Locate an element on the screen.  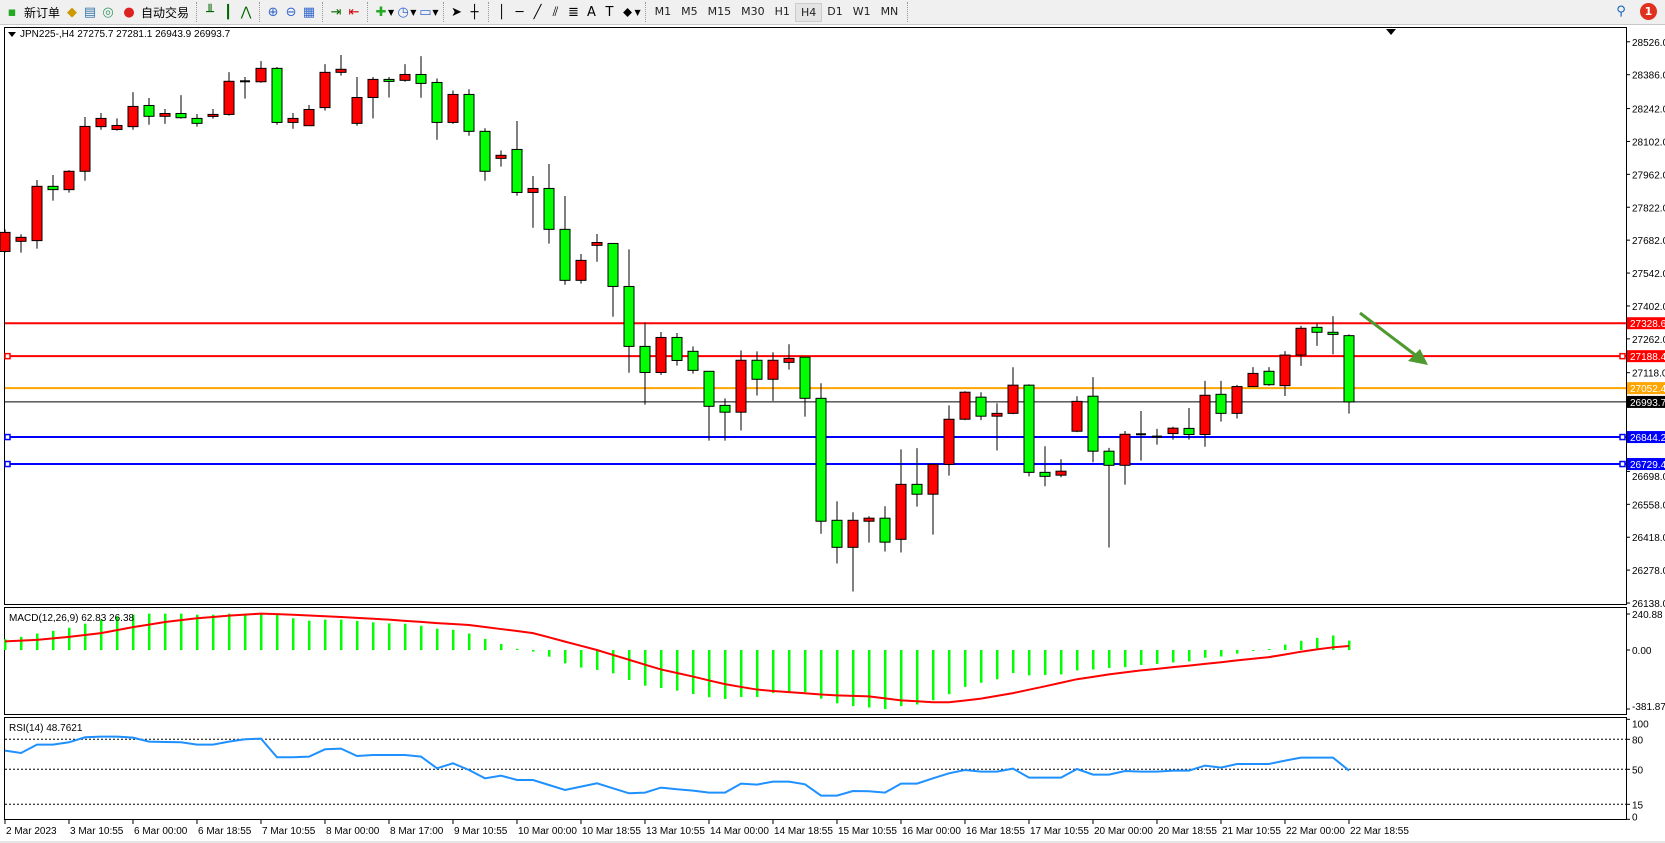
terminal-icon: ▤ is located at coordinates (90, 12).